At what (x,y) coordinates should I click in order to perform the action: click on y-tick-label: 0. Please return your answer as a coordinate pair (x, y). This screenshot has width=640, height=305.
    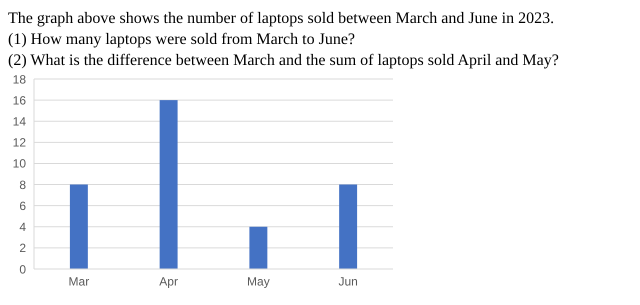
    Looking at the image, I should click on (22, 269).